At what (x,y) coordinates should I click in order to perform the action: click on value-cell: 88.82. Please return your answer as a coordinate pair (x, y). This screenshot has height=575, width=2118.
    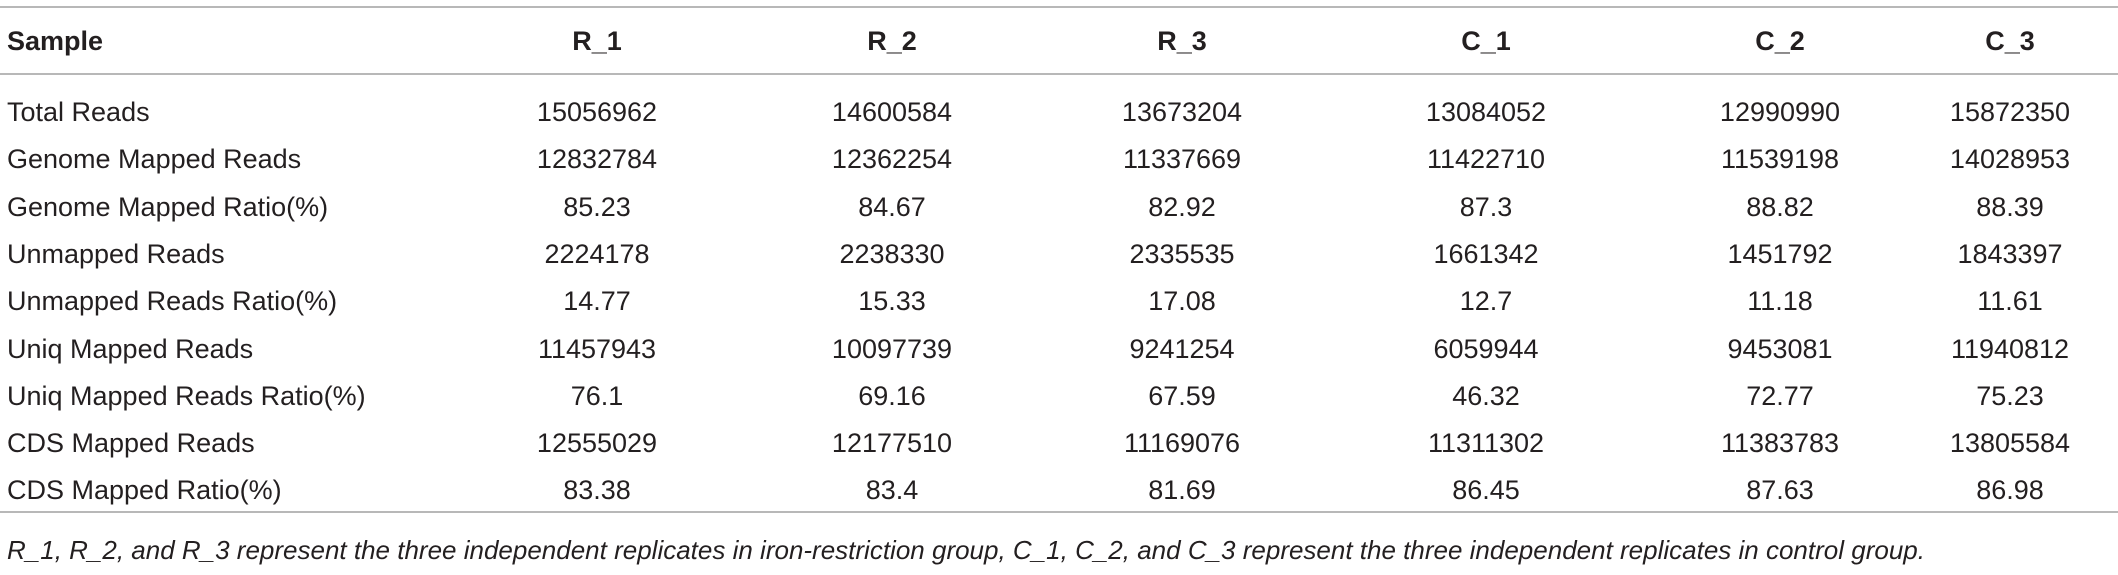
    Looking at the image, I should click on (1780, 206).